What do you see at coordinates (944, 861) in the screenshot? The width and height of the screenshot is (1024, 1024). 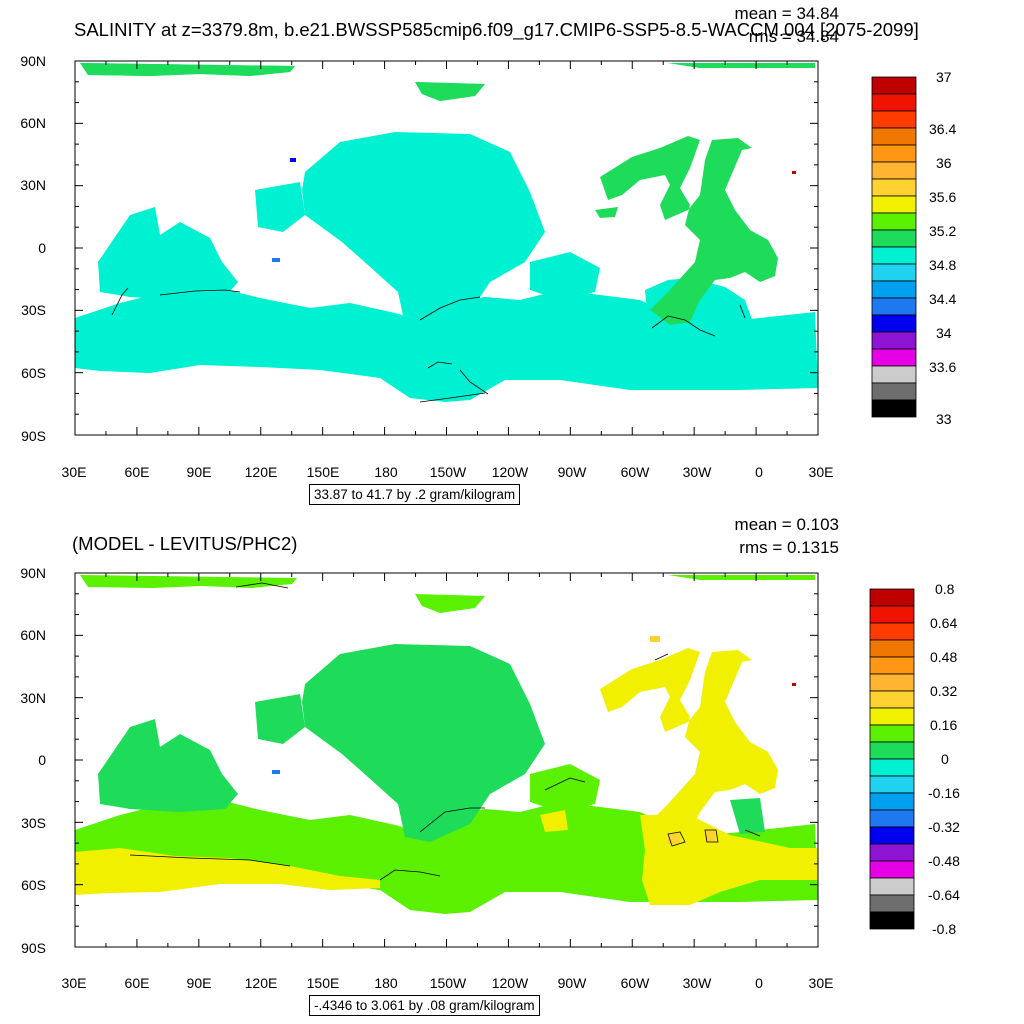 I see `colorbar-label: -0.48` at bounding box center [944, 861].